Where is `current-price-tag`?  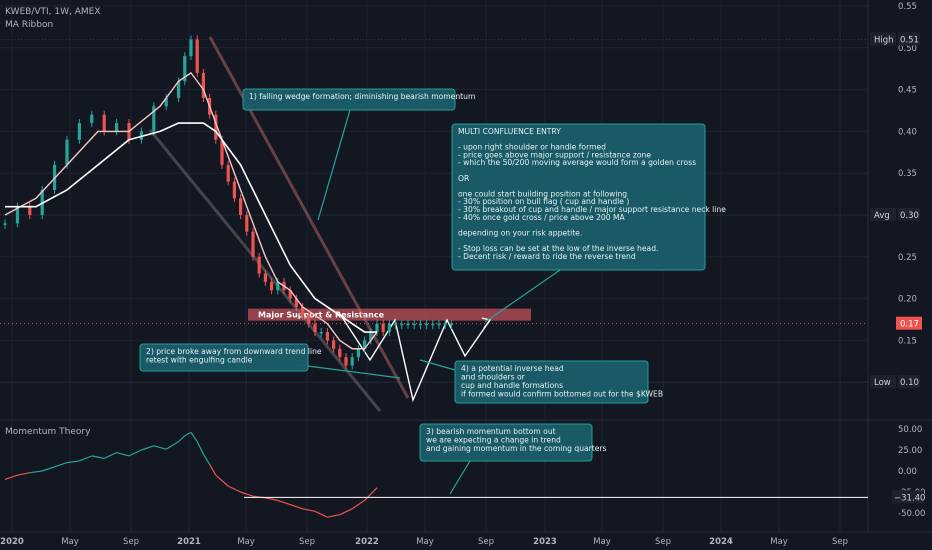 current-price-tag is located at coordinates (909, 323).